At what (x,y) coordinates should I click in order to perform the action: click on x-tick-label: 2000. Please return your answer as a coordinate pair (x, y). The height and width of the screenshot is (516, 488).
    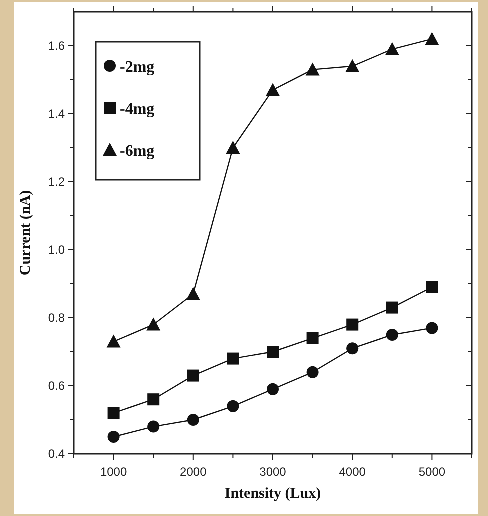
    Looking at the image, I should click on (194, 472).